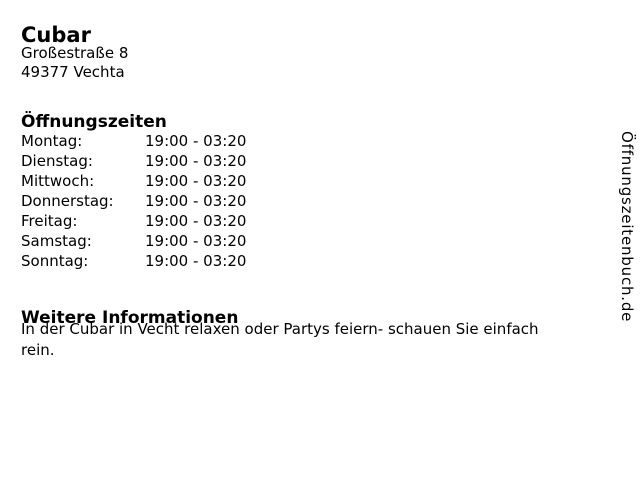 The width and height of the screenshot is (640, 480). I want to click on hours-row-dienstag: Dienstag: 19:00 - 03:20, so click(133, 161).